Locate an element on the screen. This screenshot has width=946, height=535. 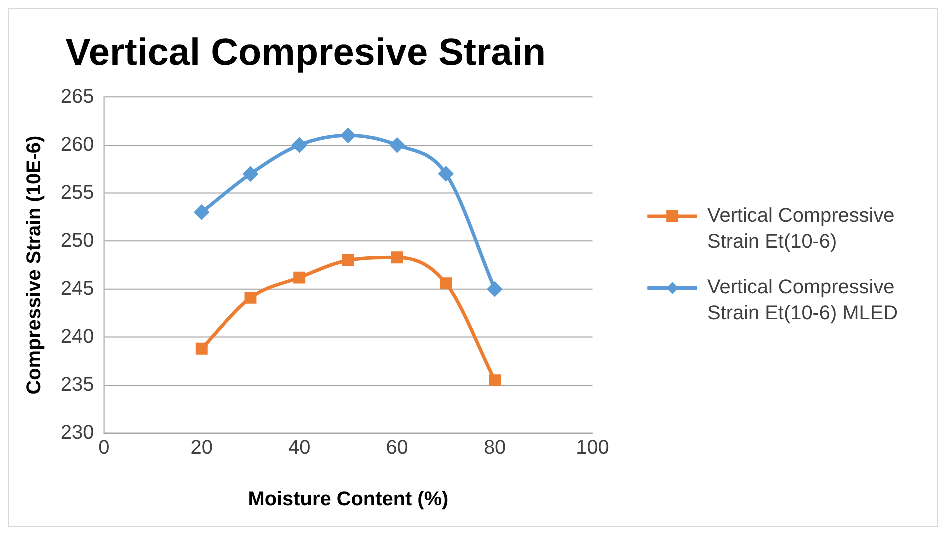
x-tick-label: 100 is located at coordinates (593, 447).